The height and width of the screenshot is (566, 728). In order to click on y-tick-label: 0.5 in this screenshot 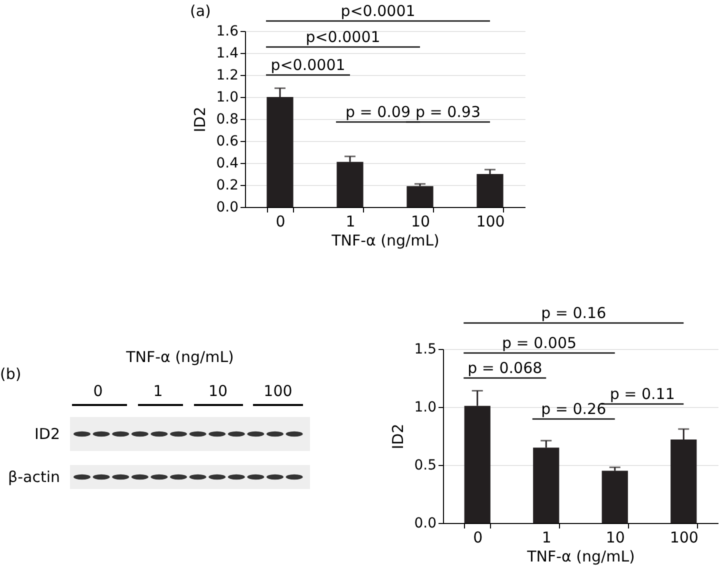, I will do `click(425, 466)`.